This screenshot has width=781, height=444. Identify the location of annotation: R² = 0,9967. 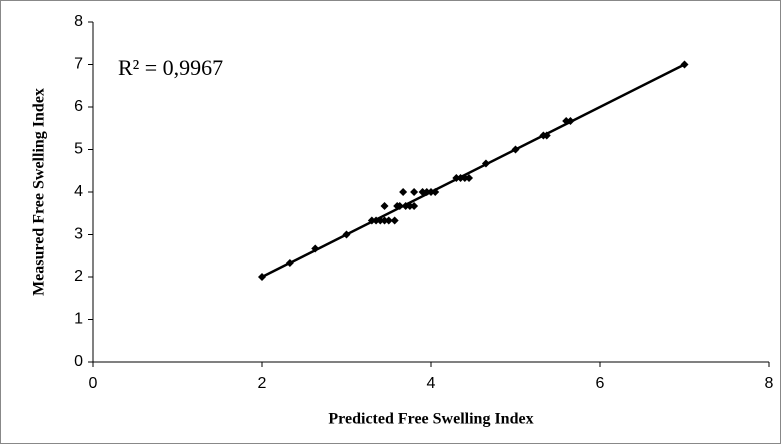
(170, 67).